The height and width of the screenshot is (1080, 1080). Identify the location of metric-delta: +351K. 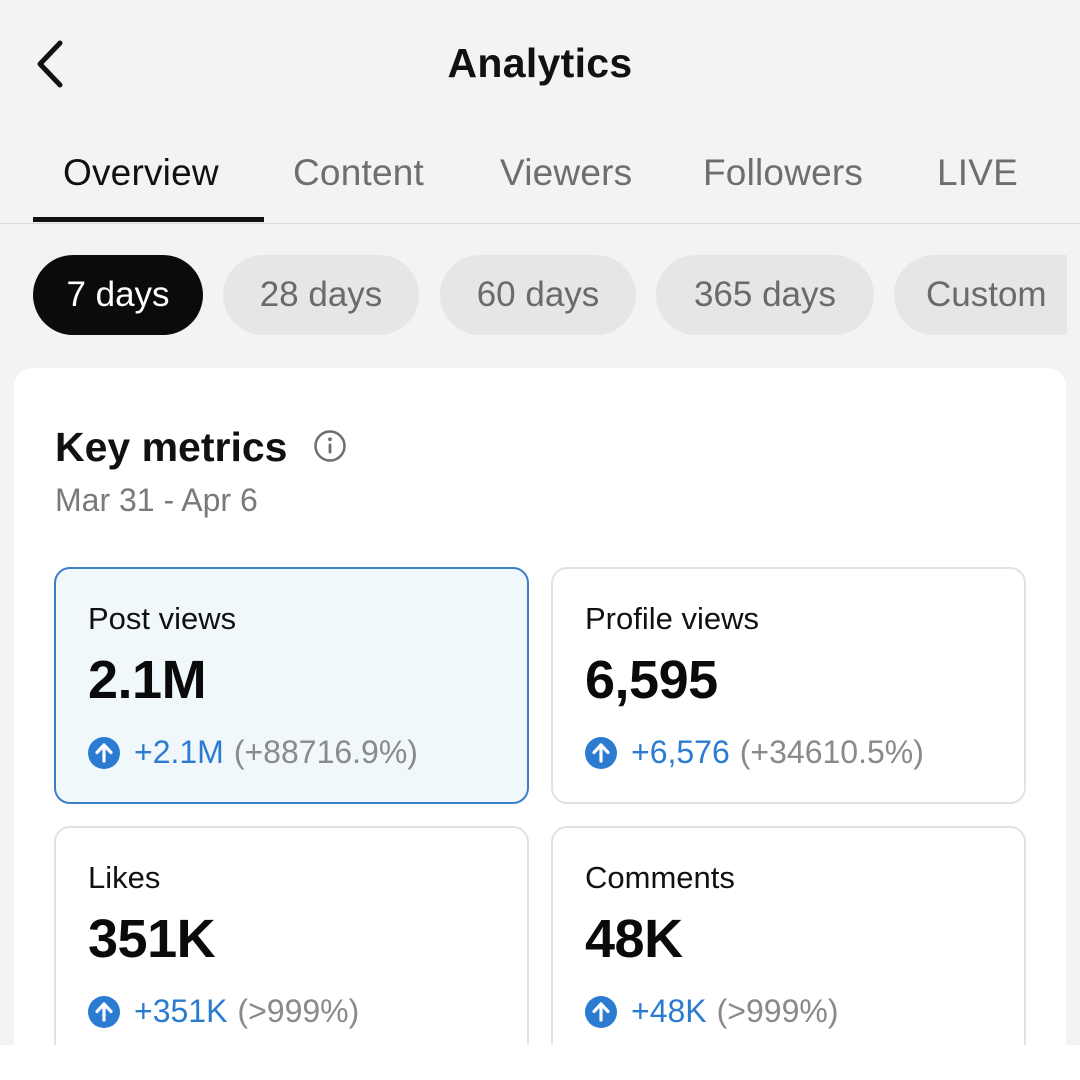
(181, 1011).